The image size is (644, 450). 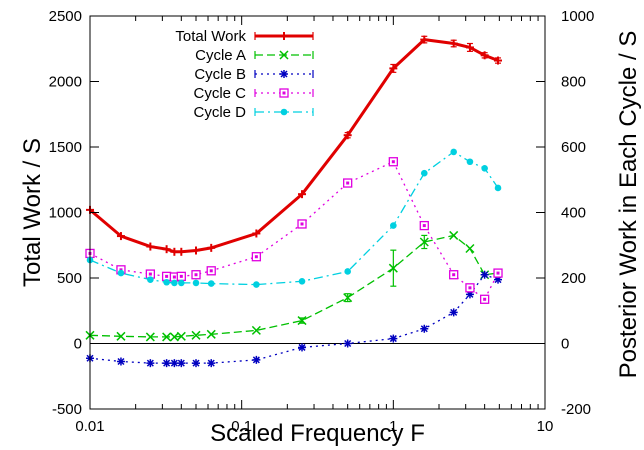 What do you see at coordinates (253, 93) in the screenshot?
I see `legend-entry: Cycle C` at bounding box center [253, 93].